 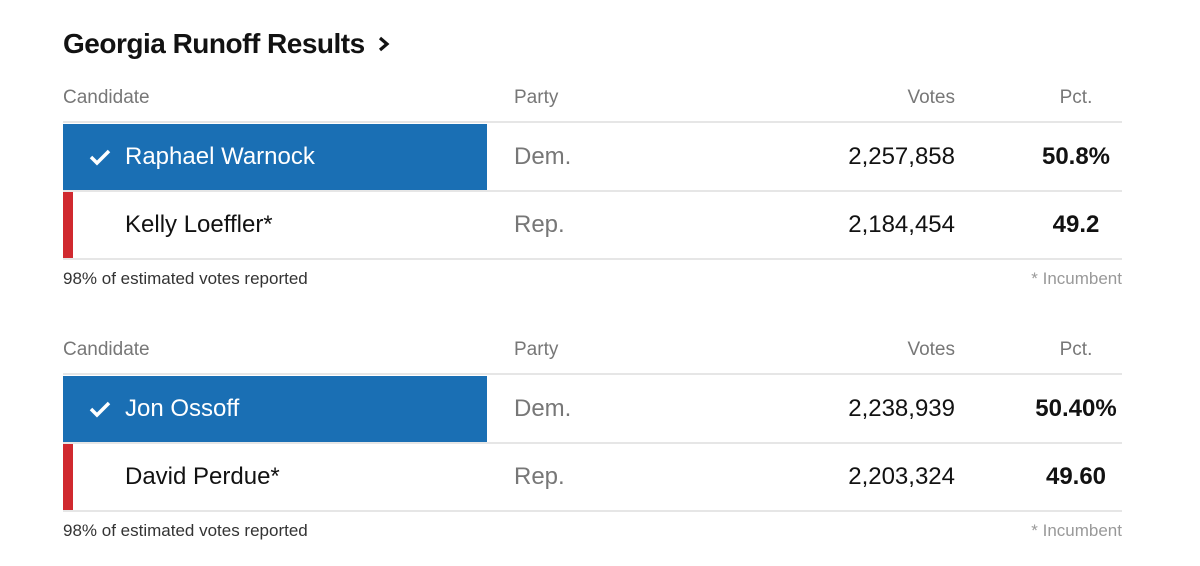 What do you see at coordinates (901, 224) in the screenshot?
I see `votes: 2,184,454` at bounding box center [901, 224].